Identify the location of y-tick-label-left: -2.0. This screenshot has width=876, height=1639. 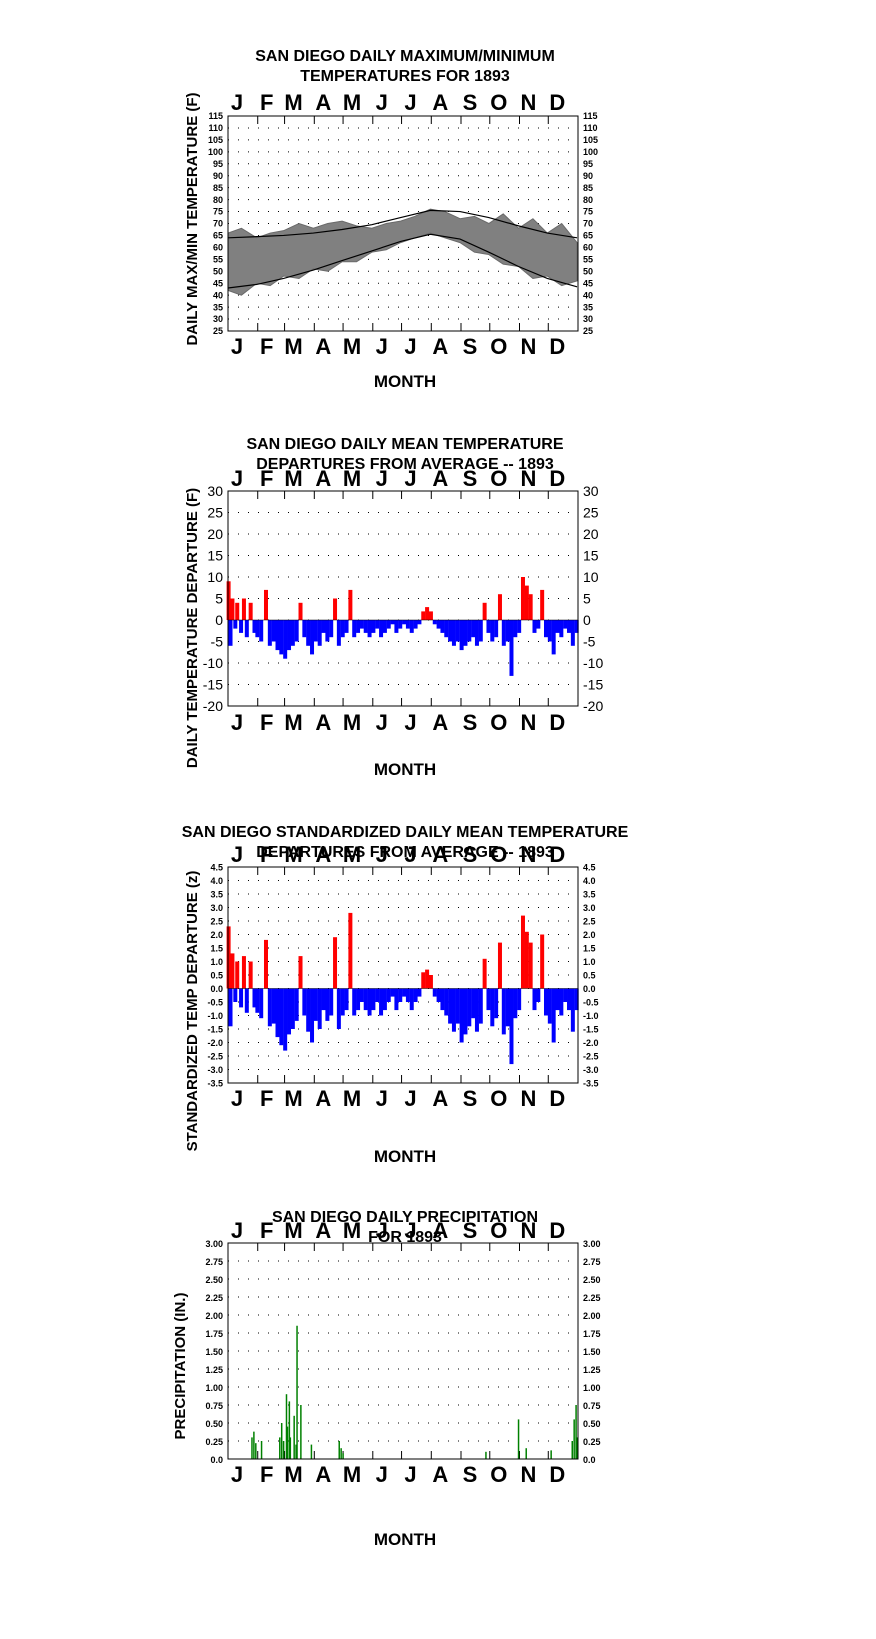
(215, 1043).